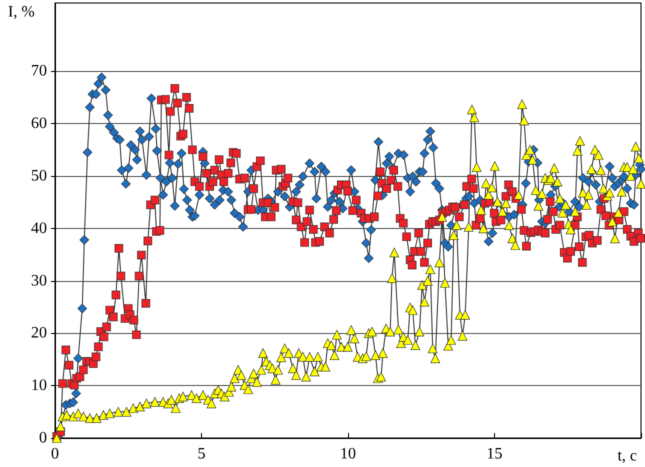  What do you see at coordinates (21, 12) in the screenshot?
I see `y-axis-title: I, %` at bounding box center [21, 12].